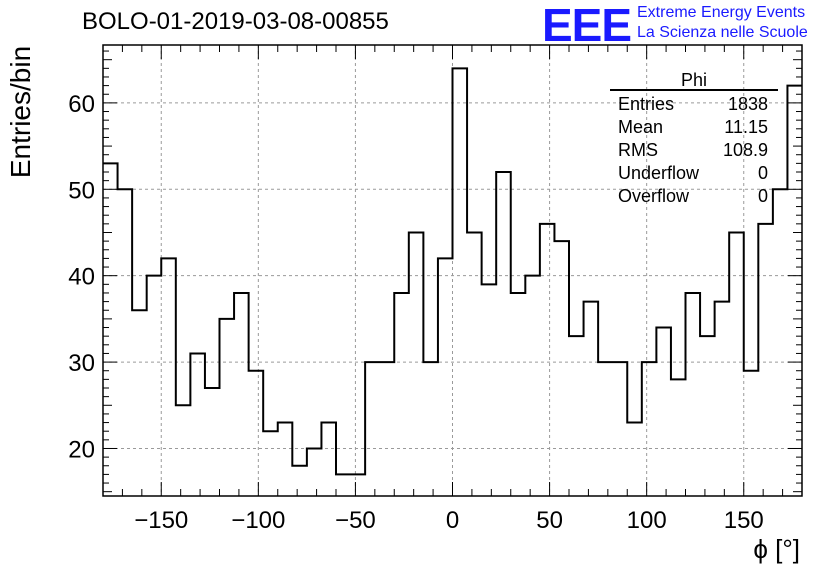 This screenshot has height=572, width=836. I want to click on logo-line-2: La Scienza nelle Scuole, so click(722, 32).